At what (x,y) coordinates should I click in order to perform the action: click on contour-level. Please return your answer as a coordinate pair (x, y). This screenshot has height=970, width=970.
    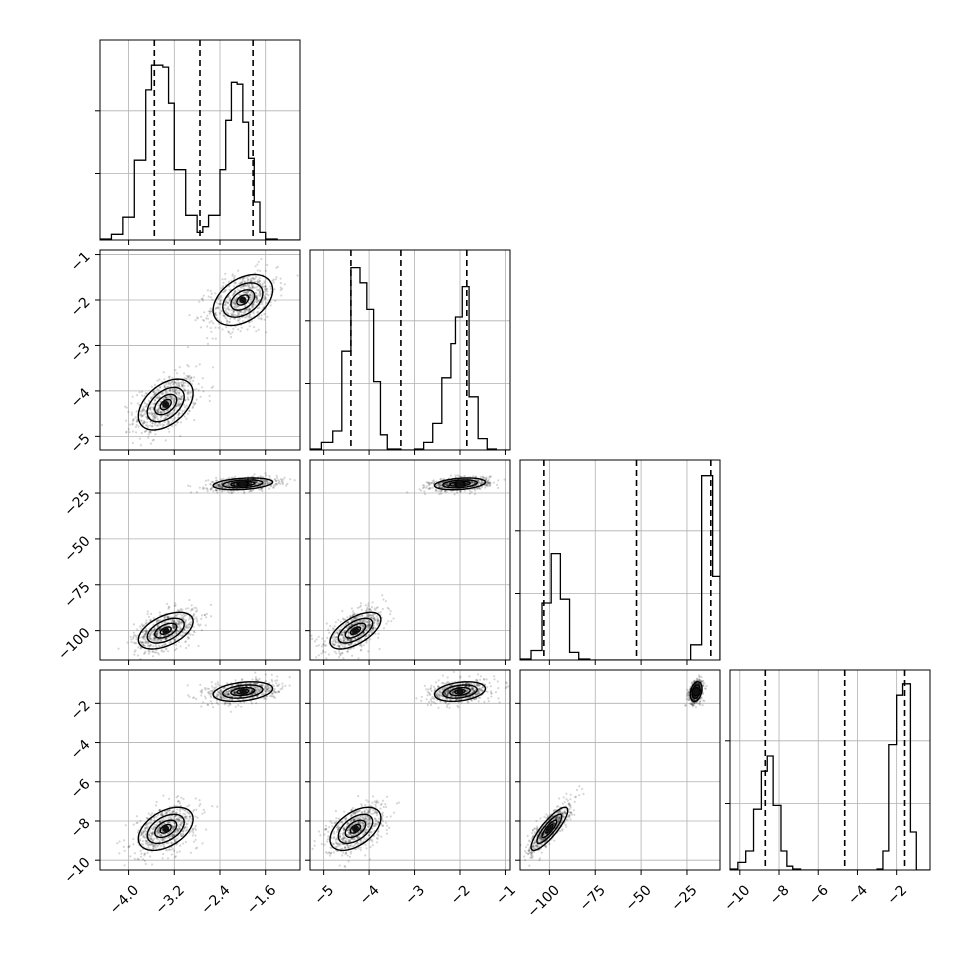
    Looking at the image, I should click on (355, 630).